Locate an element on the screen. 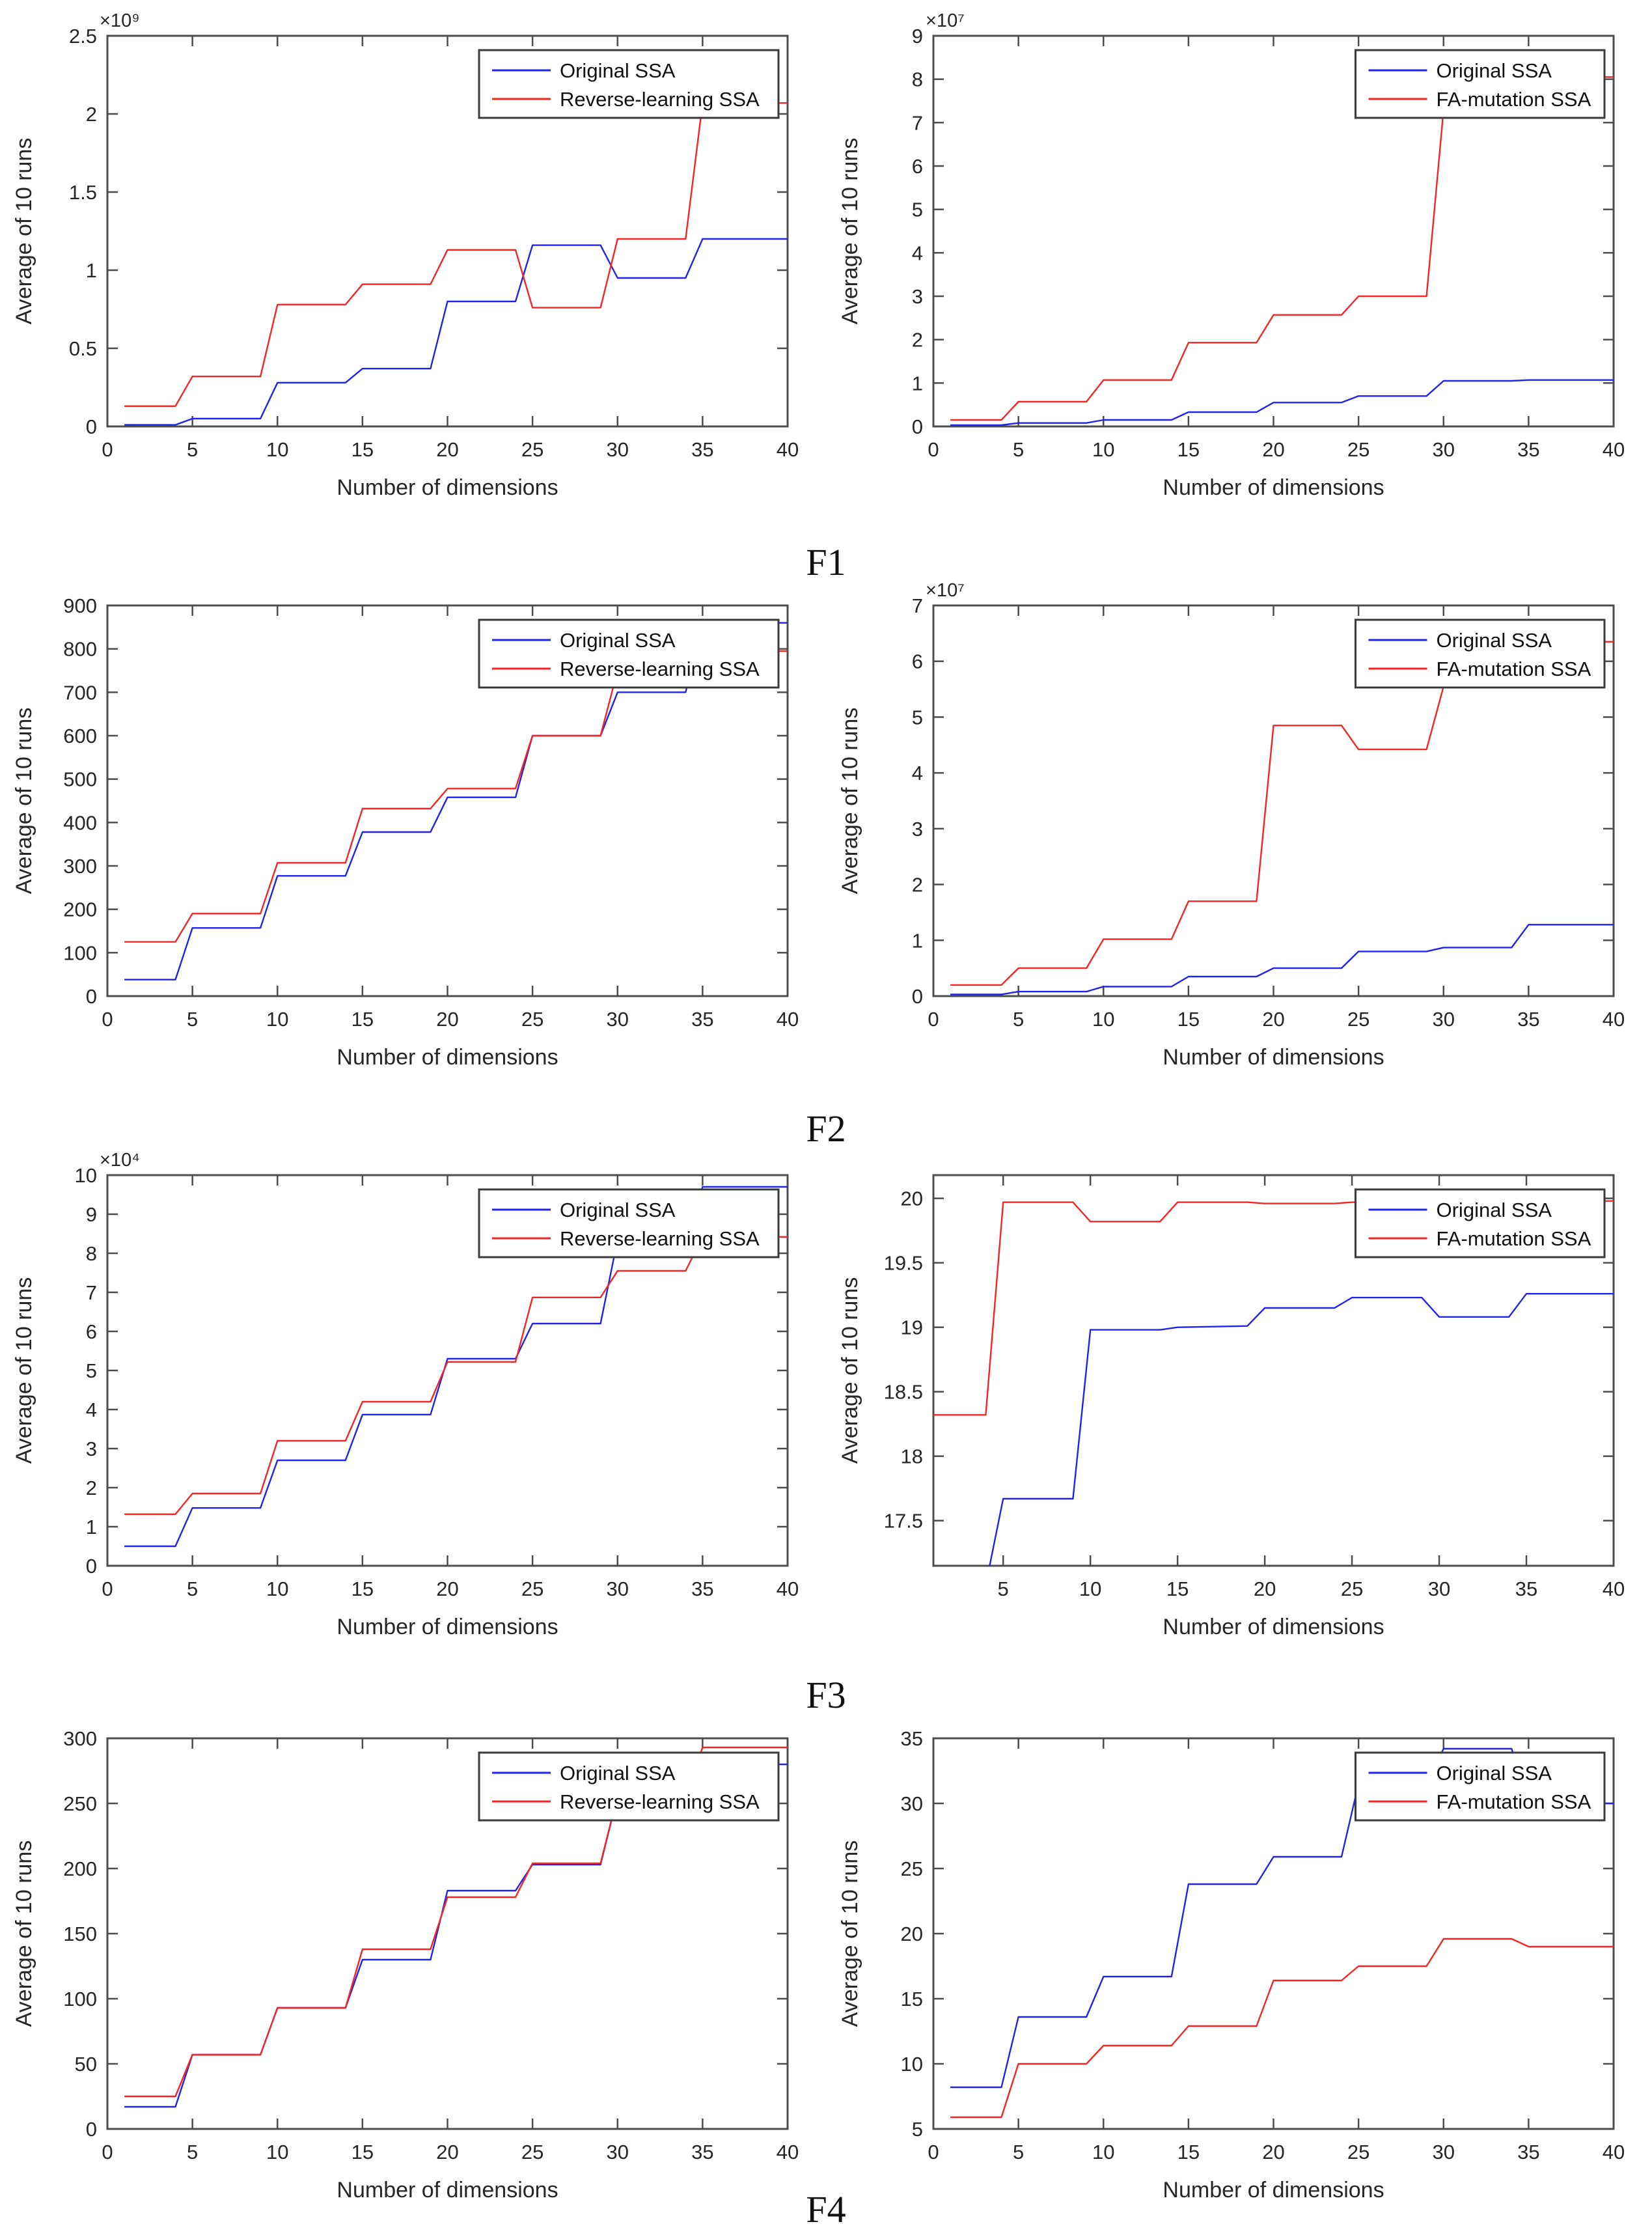 The image size is (1652, 2237). y-tick-label: 18 is located at coordinates (912, 1456).